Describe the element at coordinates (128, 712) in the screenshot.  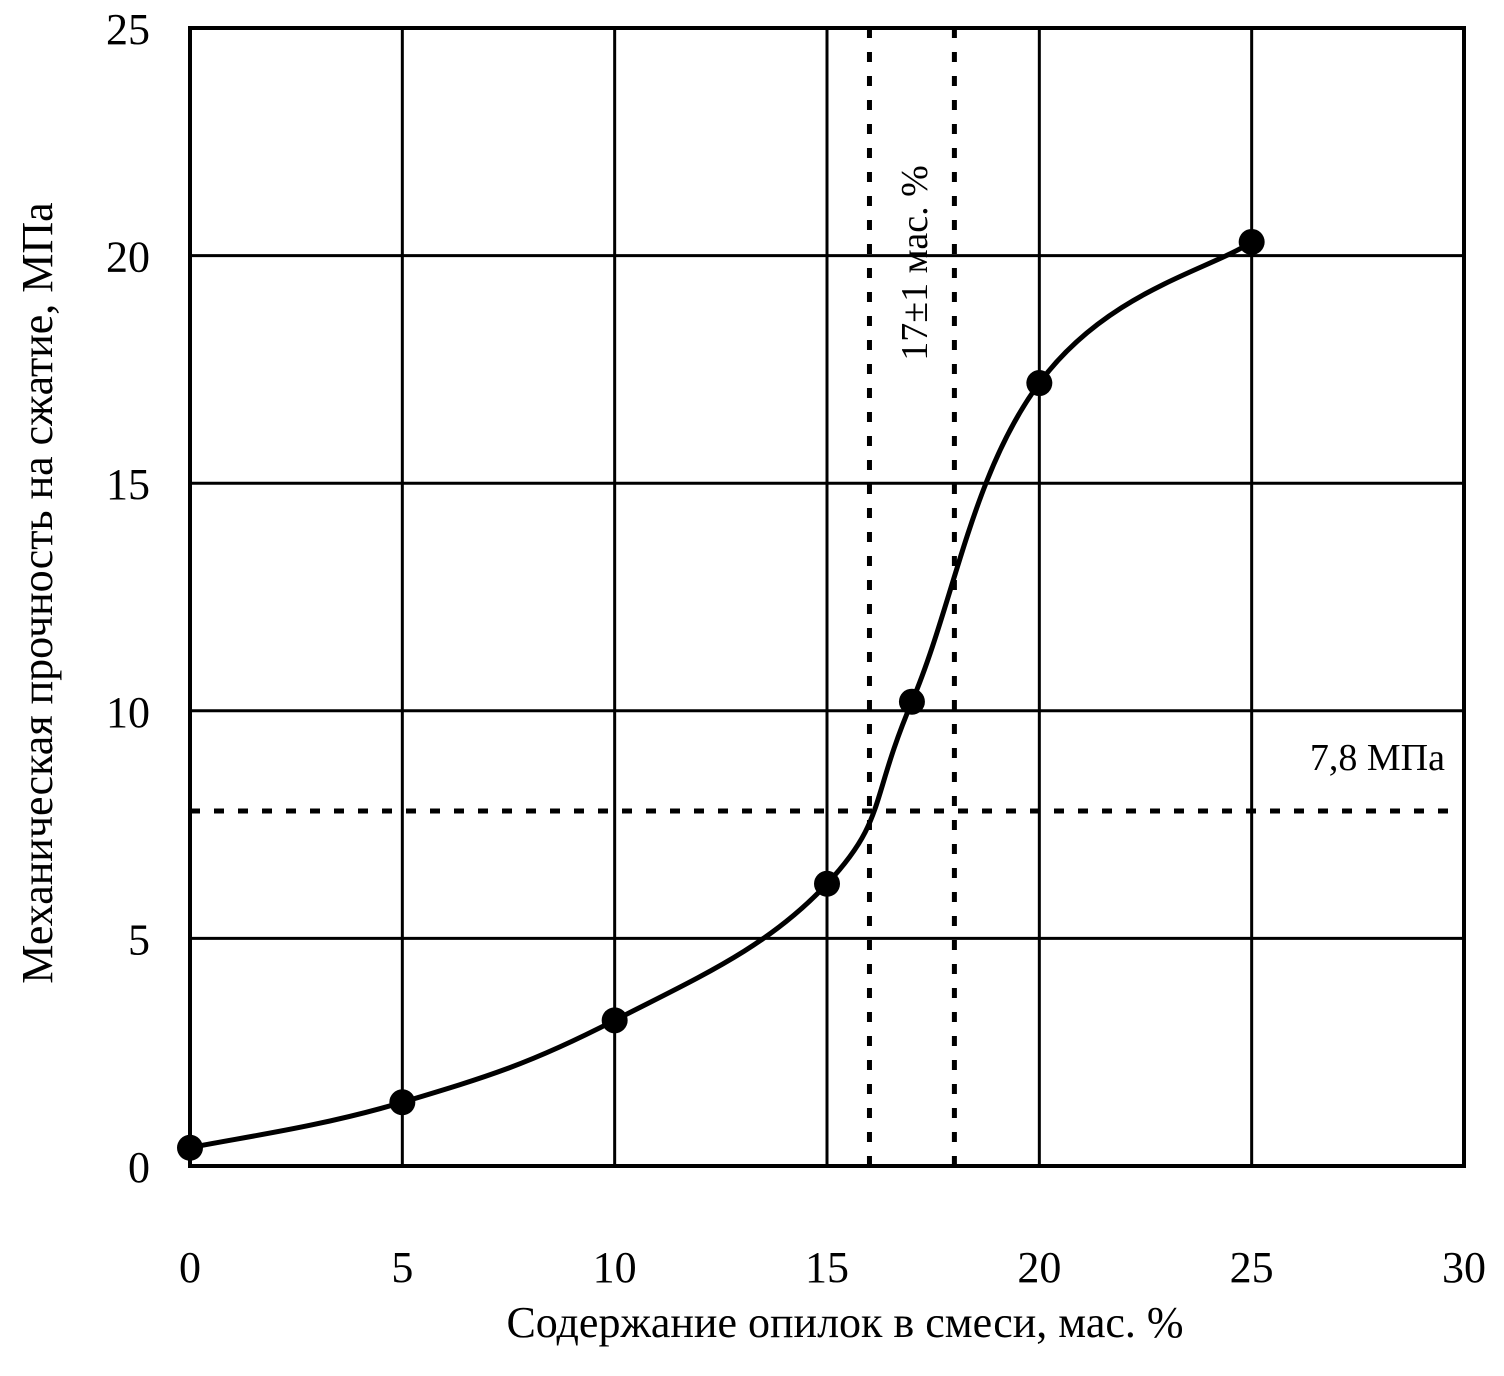
I see `y-tick-label: 10` at that location.